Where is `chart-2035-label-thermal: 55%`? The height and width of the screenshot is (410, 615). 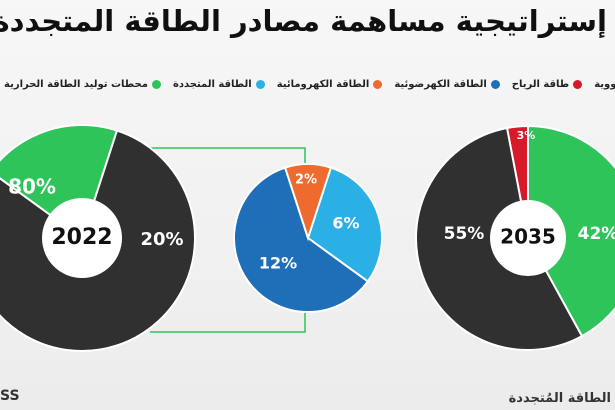 chart-2035-label-thermal: 55% is located at coordinates (464, 234).